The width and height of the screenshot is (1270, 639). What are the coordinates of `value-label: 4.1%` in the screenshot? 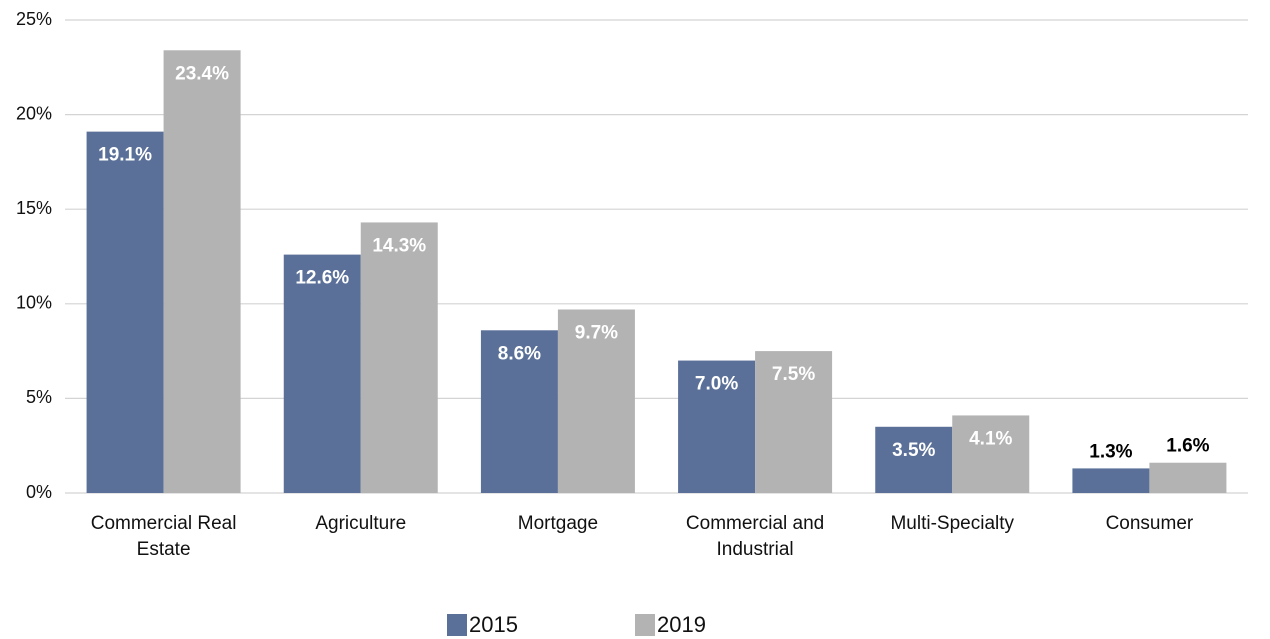 It's located at (990, 438).